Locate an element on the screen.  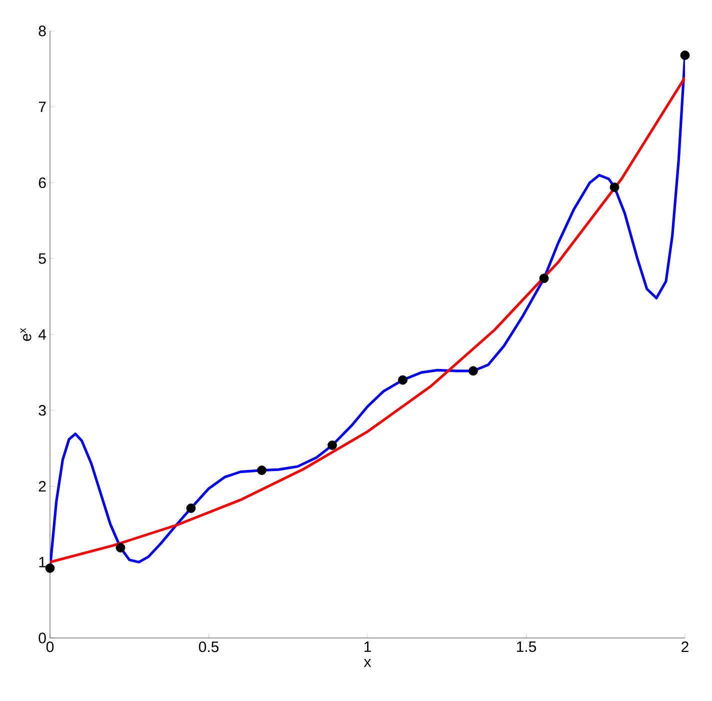
y-tick-label: 6 is located at coordinates (42, 182).